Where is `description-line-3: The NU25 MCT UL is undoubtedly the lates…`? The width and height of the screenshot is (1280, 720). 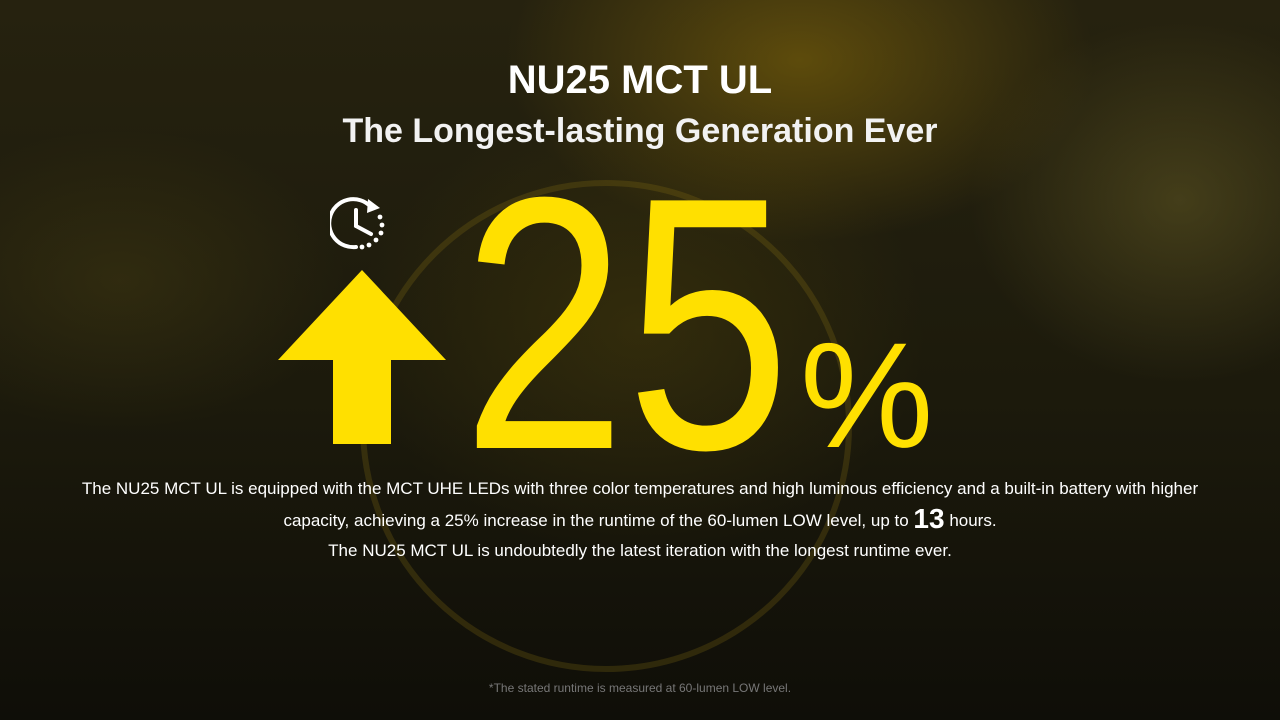
description-line-3: The NU25 MCT UL is undoubtedly the lates… is located at coordinates (640, 550).